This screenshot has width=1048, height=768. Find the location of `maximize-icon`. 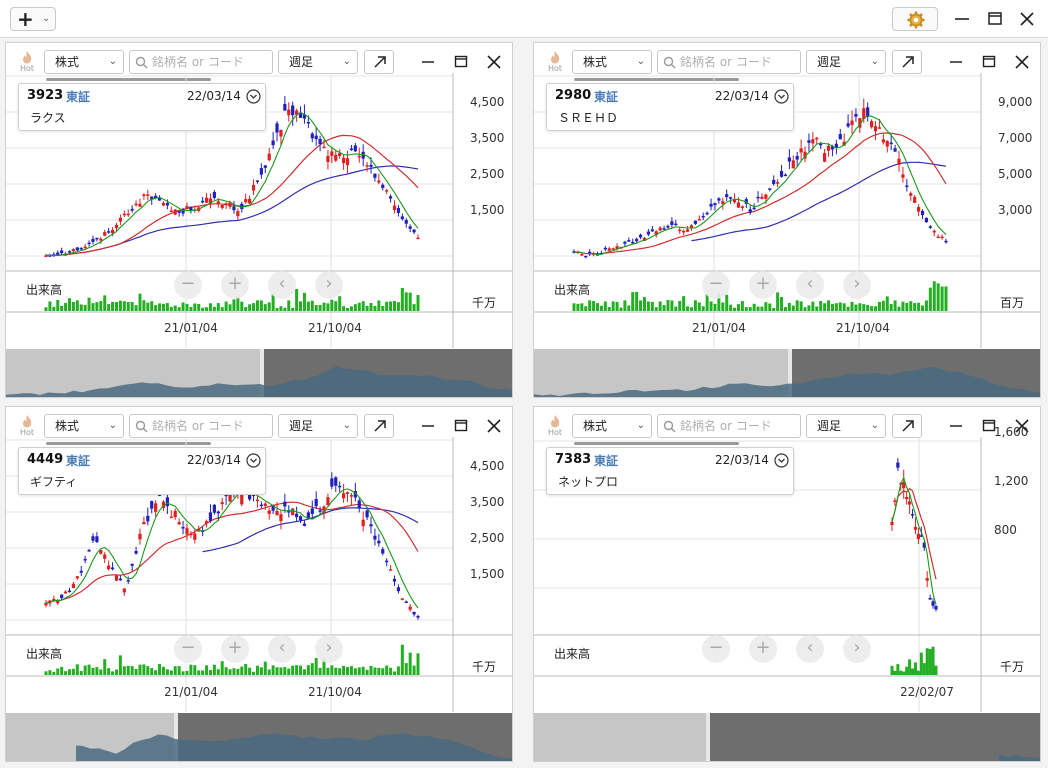

maximize-icon is located at coordinates (995, 19).